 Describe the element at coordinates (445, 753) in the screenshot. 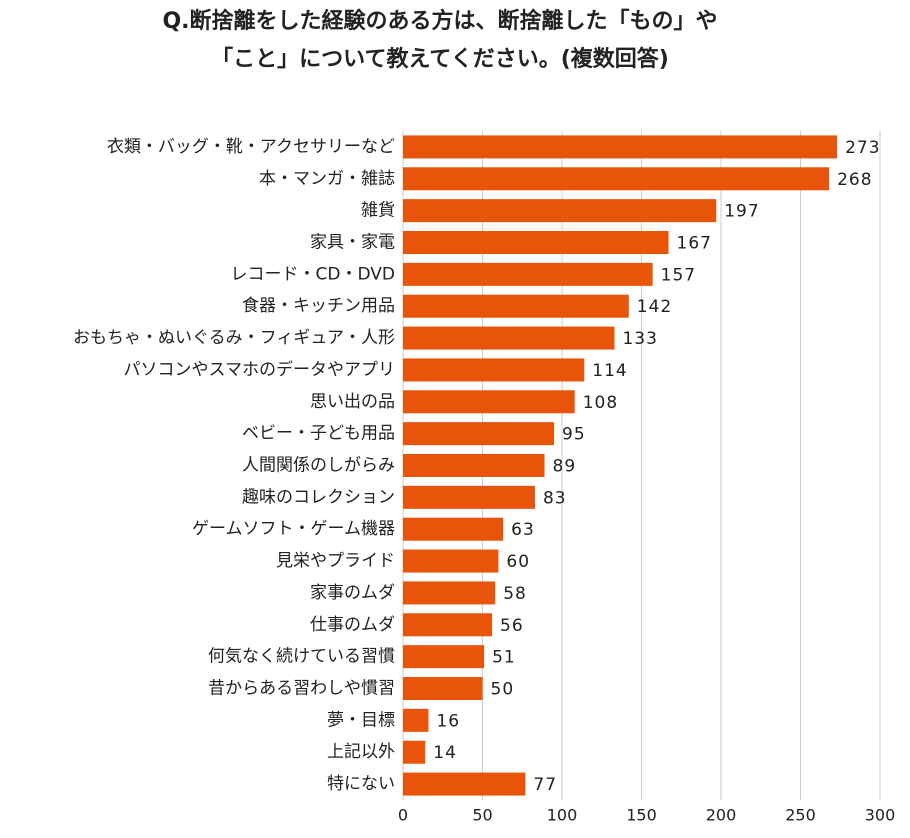

I see `value-label: 14` at that location.